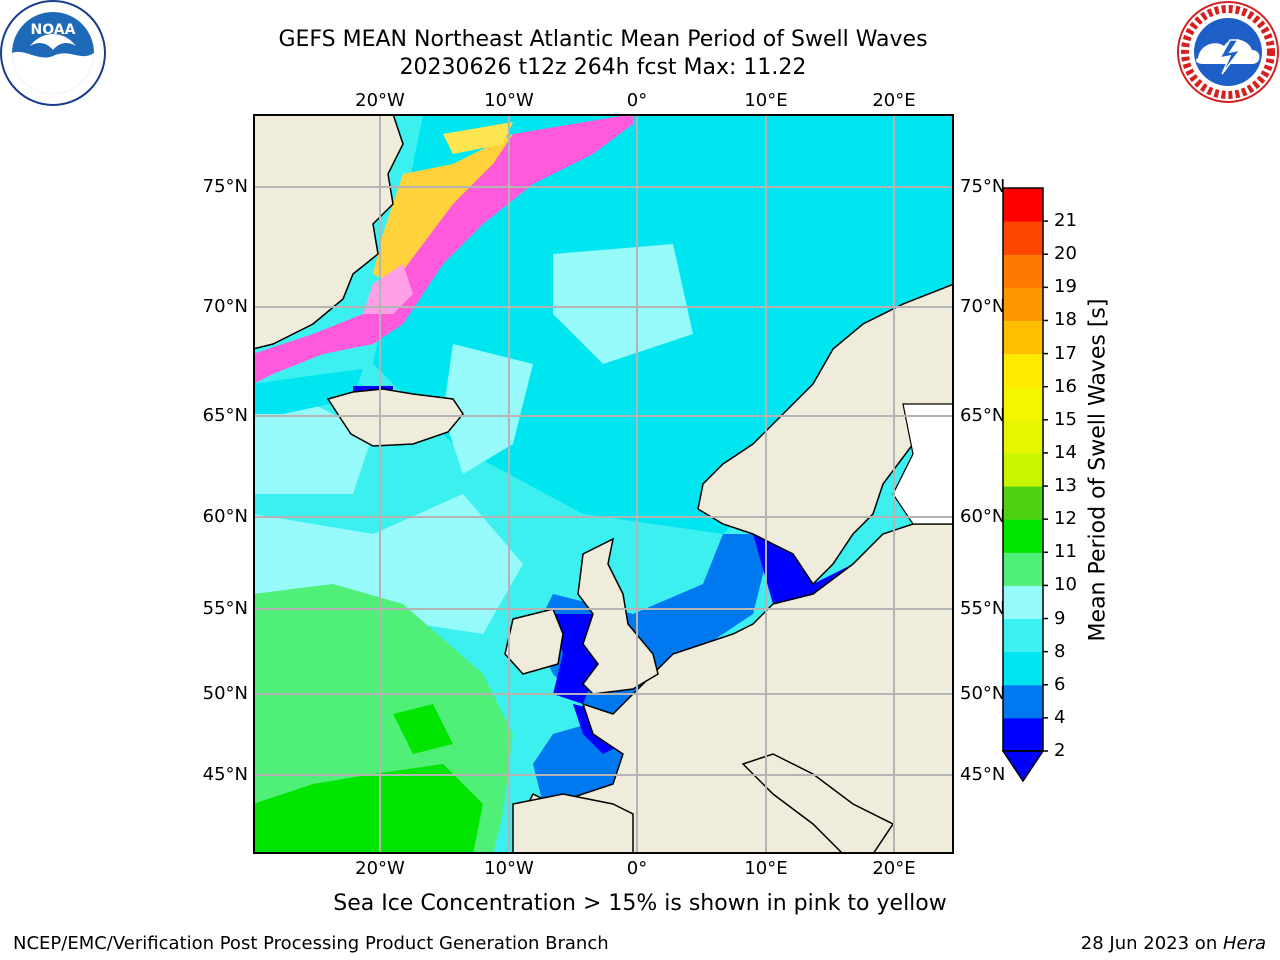 Image resolution: width=1280 pixels, height=960 pixels. Describe the element at coordinates (225, 415) in the screenshot. I see `lat-label-left: 65°N` at that location.